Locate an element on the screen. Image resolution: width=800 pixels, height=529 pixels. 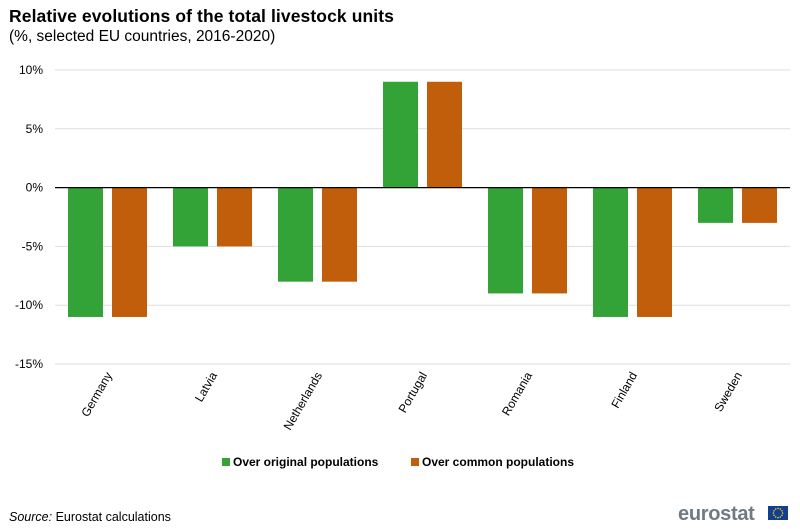
y-tick-label: 10% is located at coordinates (31, 70).